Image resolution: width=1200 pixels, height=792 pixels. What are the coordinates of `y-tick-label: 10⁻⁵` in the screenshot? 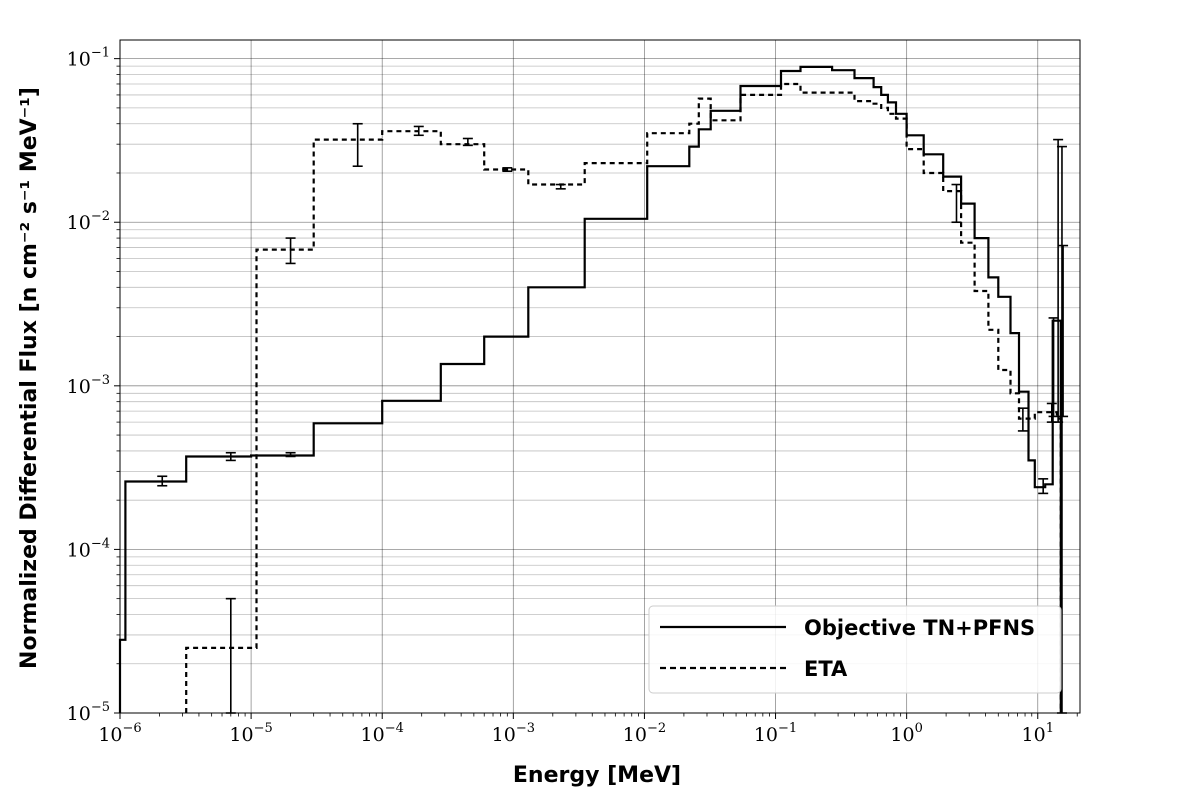 It's located at (88, 712).